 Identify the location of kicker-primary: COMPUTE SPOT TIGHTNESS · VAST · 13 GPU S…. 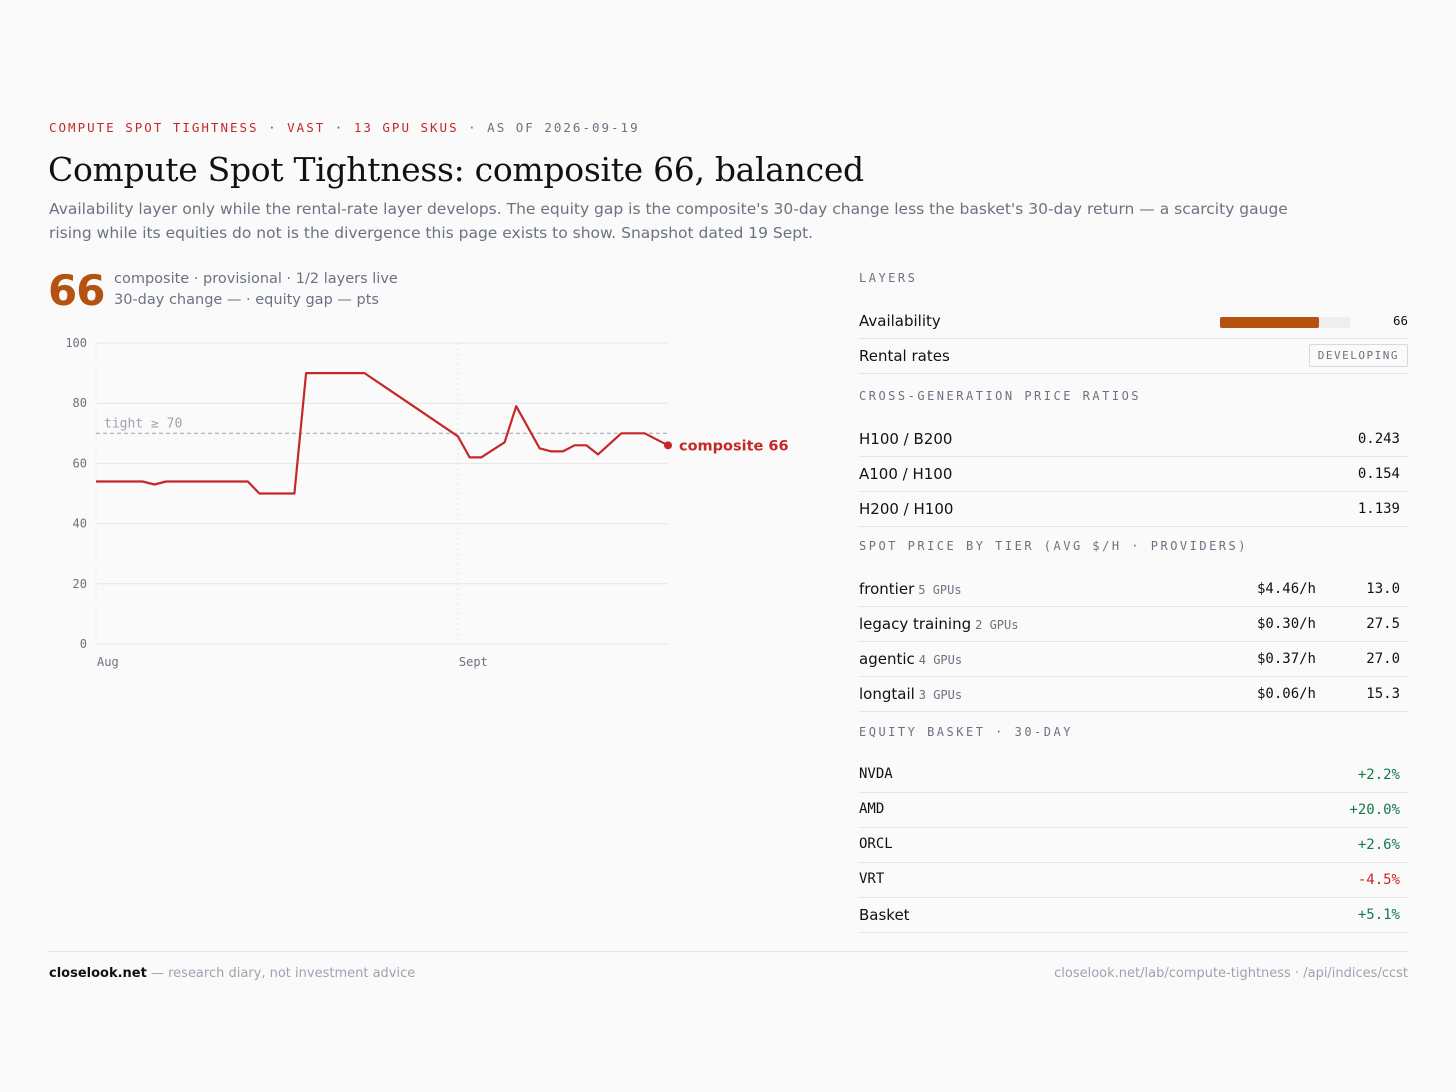
(254, 127).